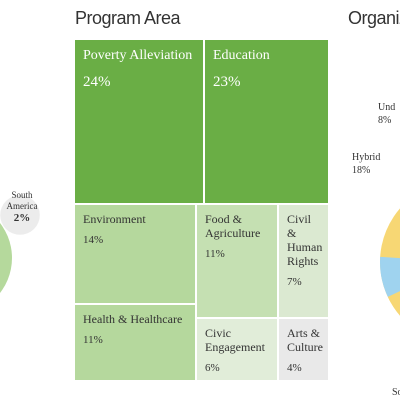 The image size is (400, 400). Describe the element at coordinates (227, 82) in the screenshot. I see `tile-value: 23%` at that location.